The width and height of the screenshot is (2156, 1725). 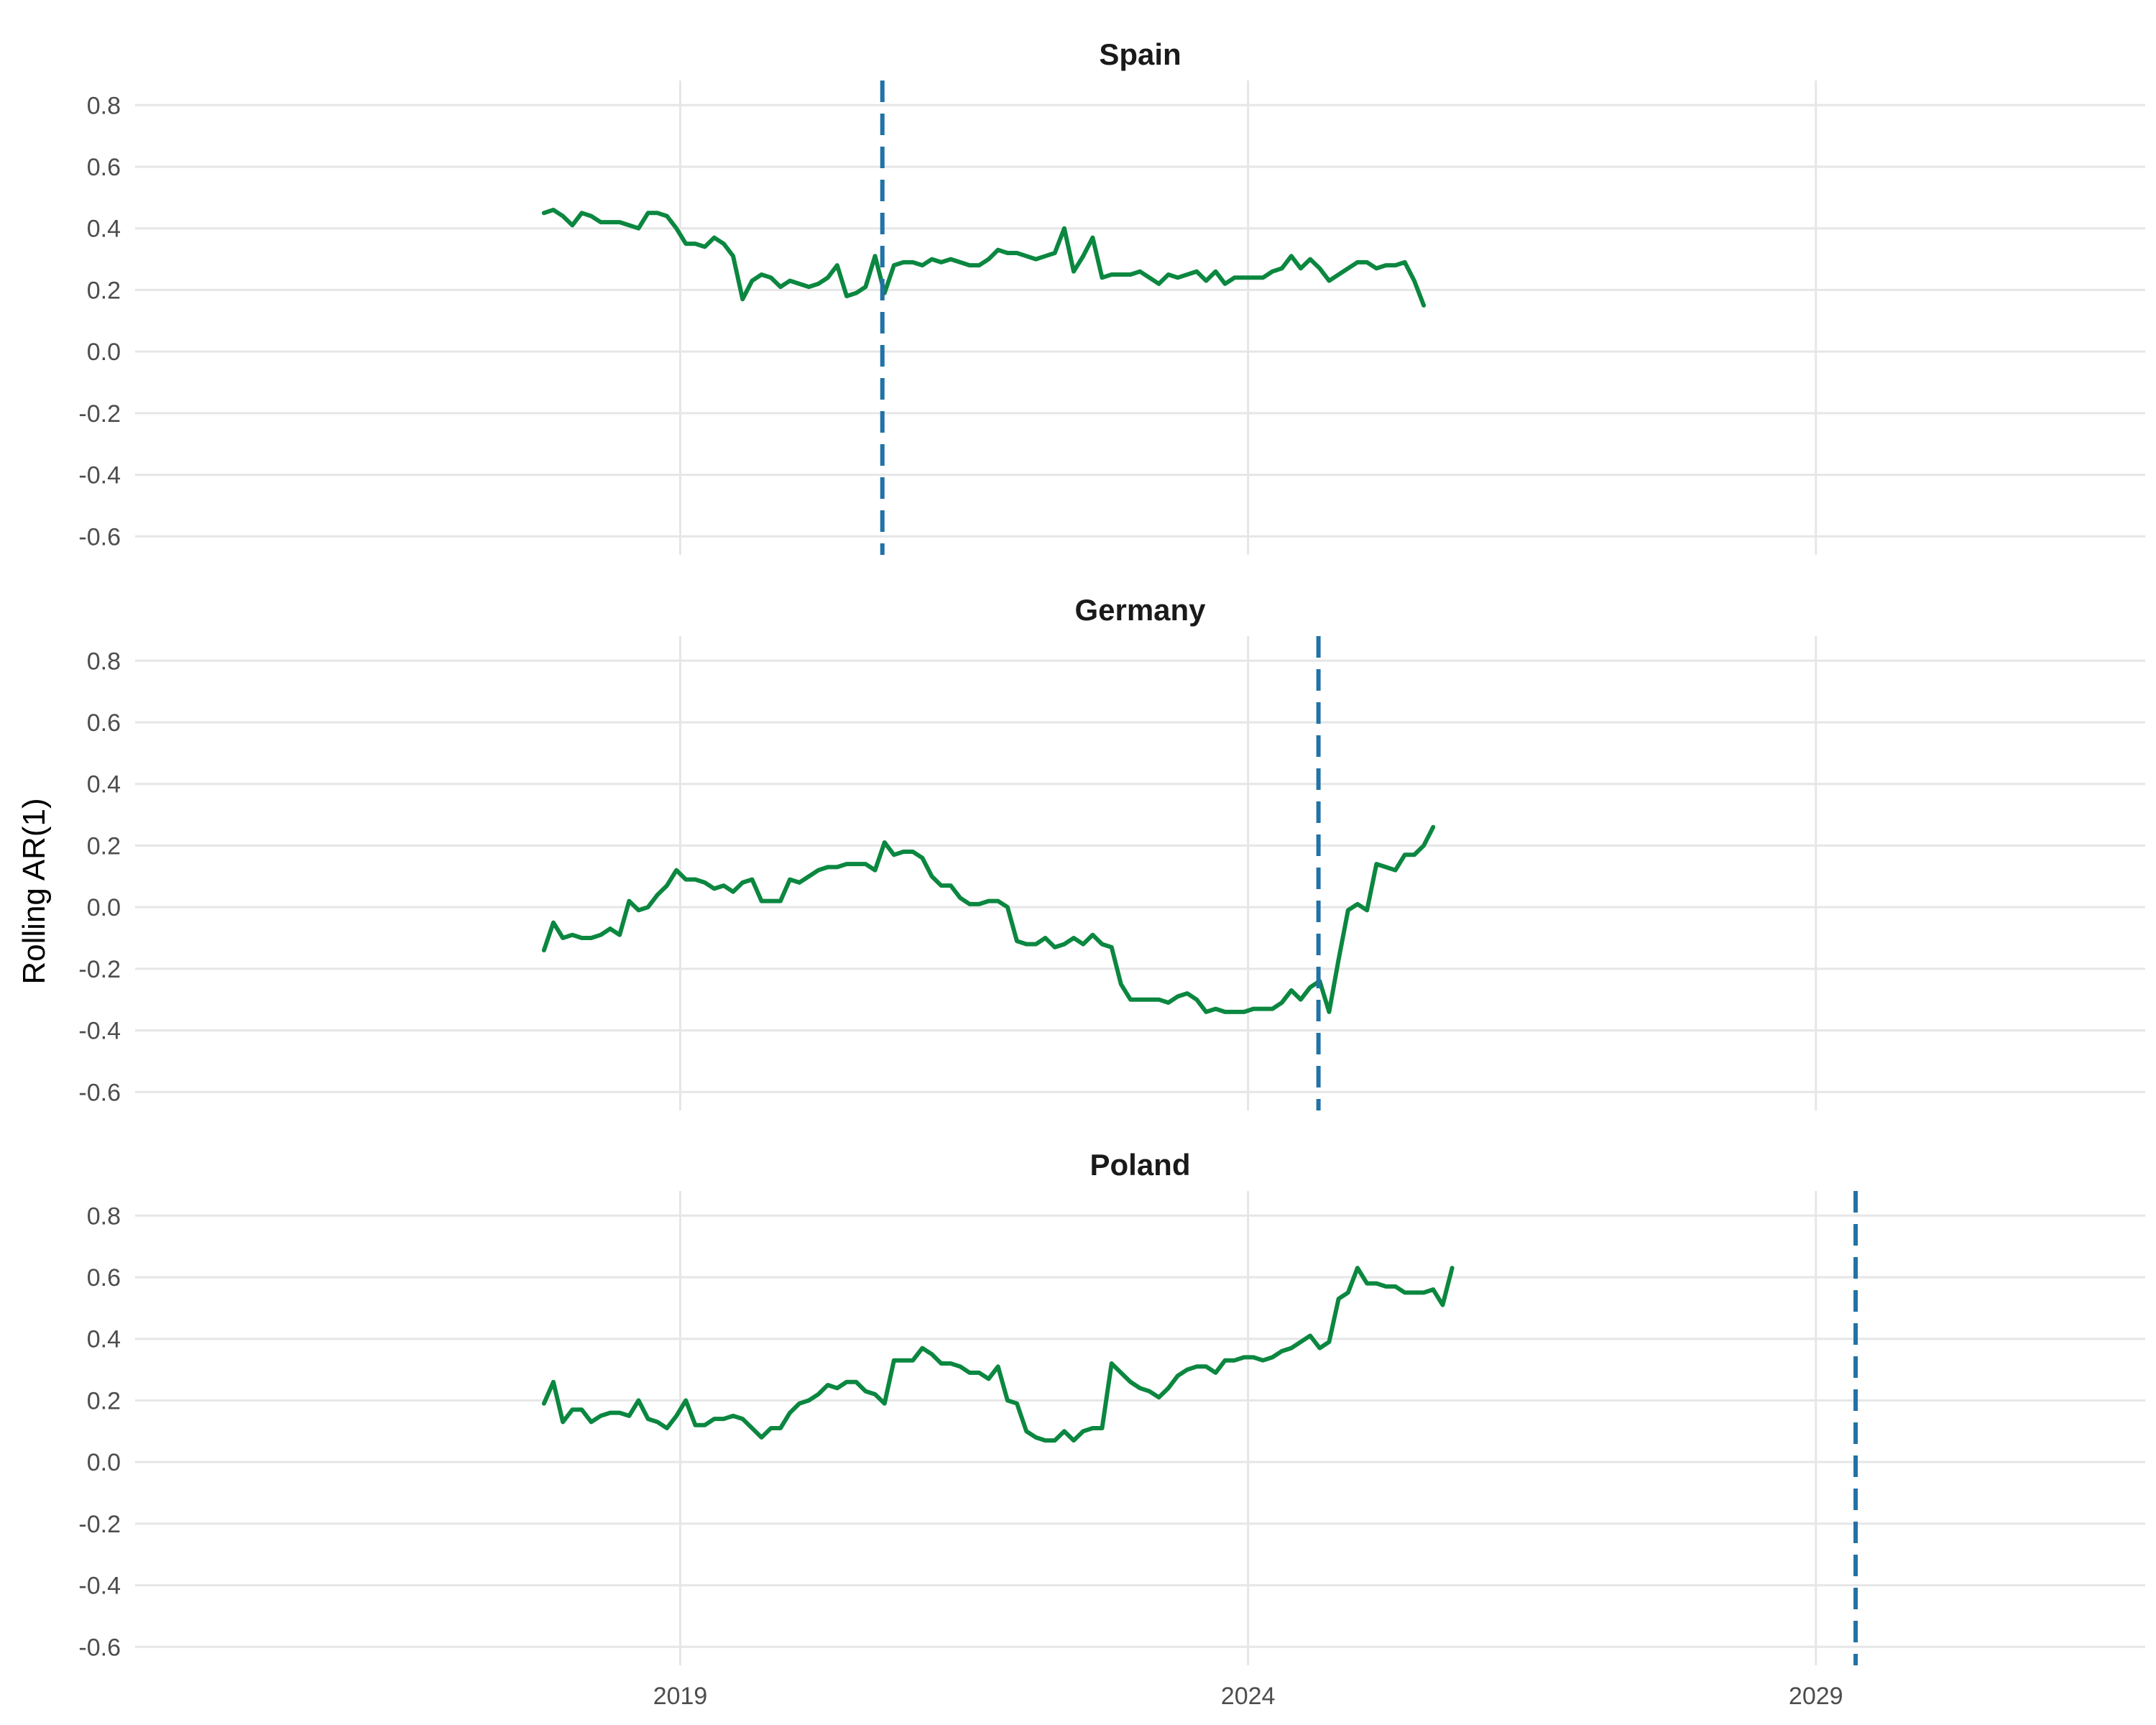 I want to click on series-line-spain, so click(x=984, y=258).